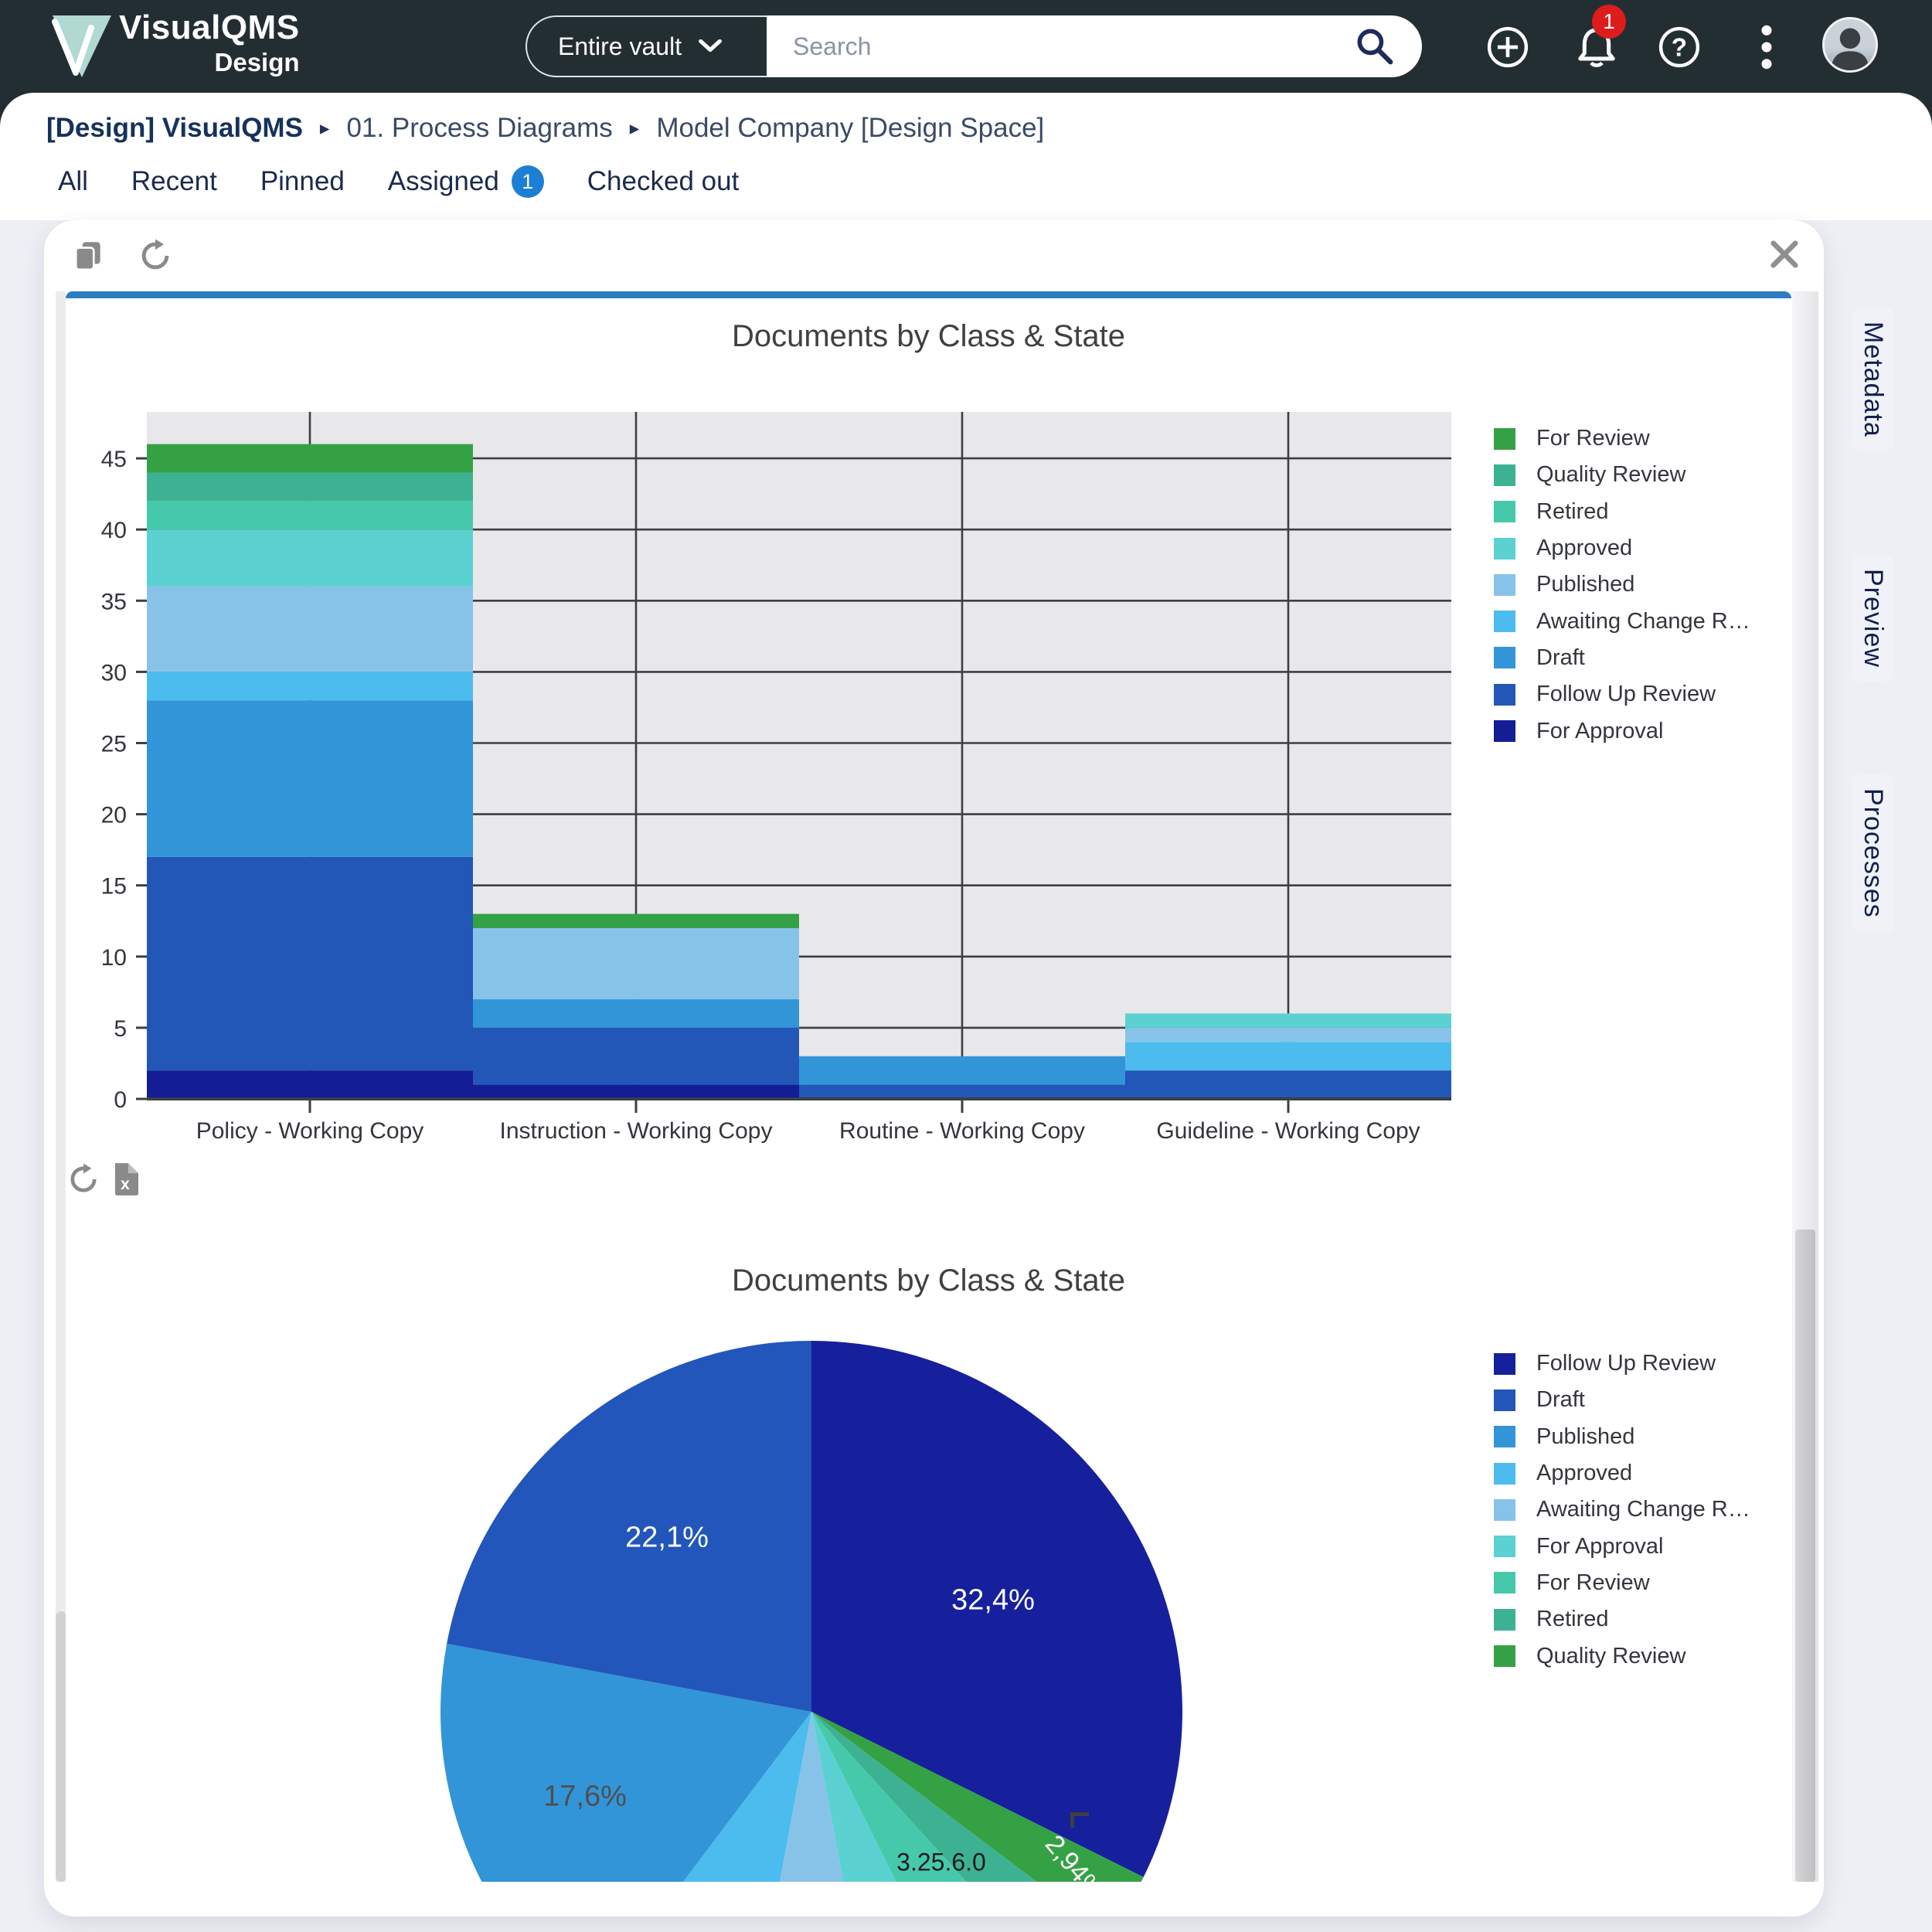  I want to click on legend-label: Published, so click(1586, 585).